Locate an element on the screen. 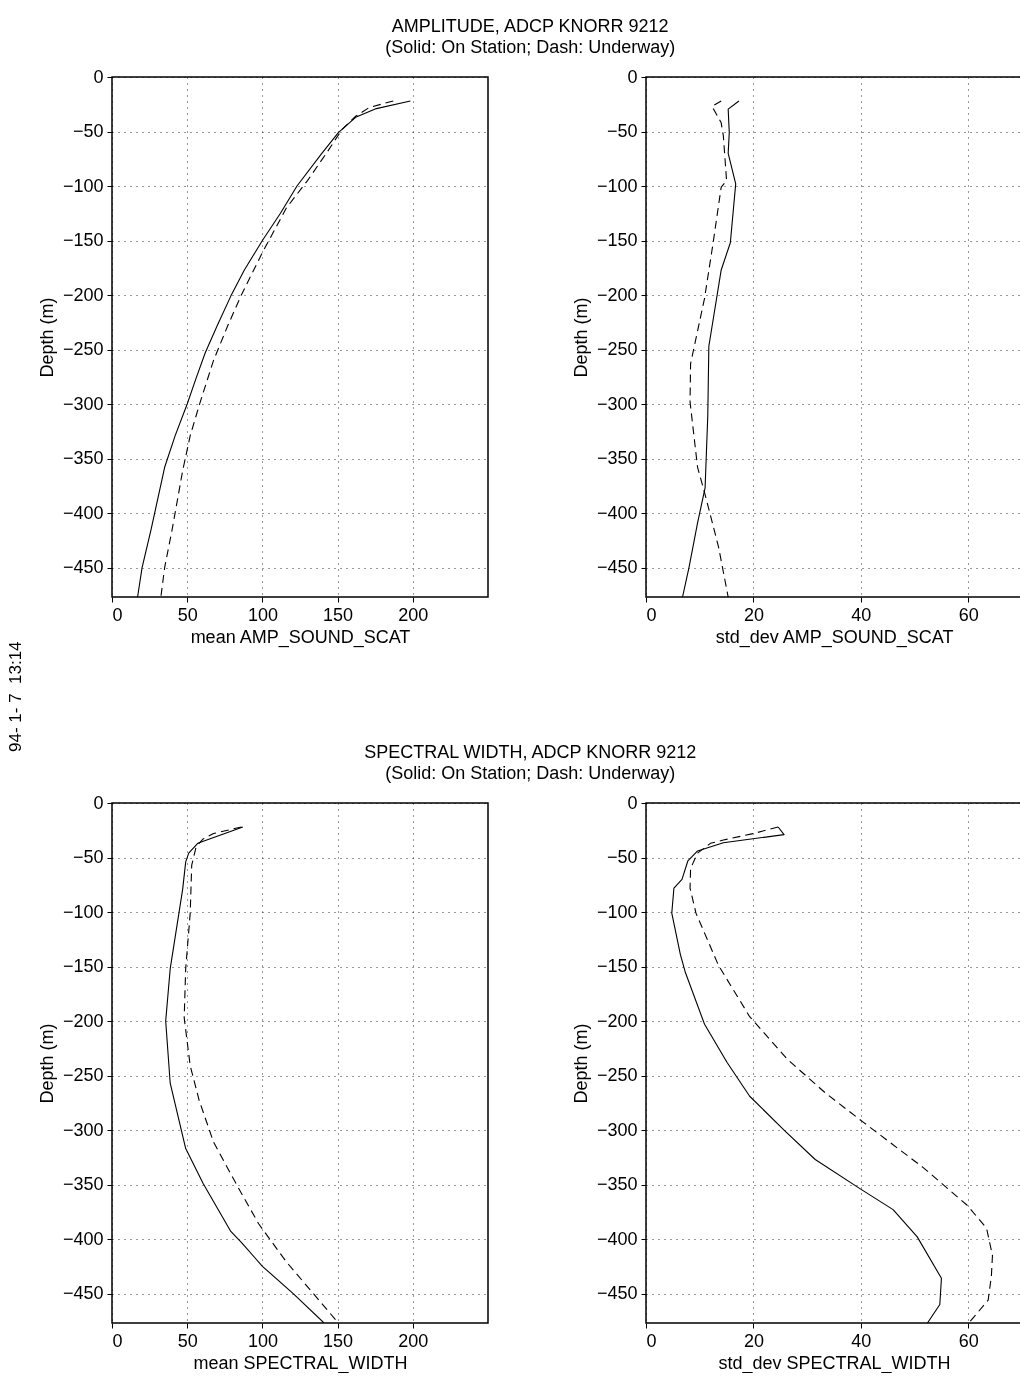 The image size is (1020, 1382). x-axis-title: std_dev SPECTRAL_WIDTH is located at coordinates (834, 1363).